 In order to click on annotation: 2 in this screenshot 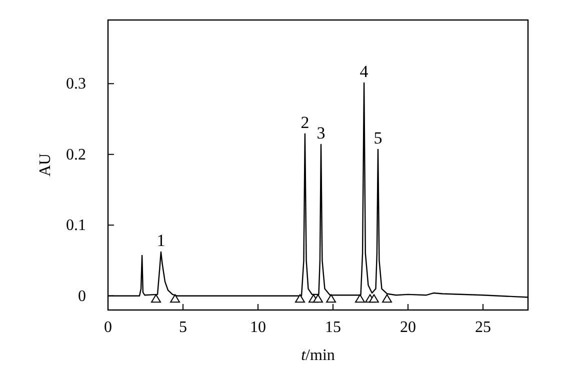, I will do `click(305, 122)`.